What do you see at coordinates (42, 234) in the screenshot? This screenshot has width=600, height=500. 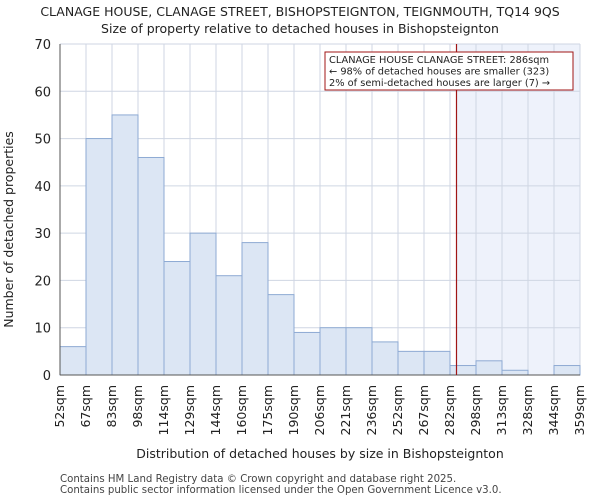 I see `y-tick-label: 30` at bounding box center [42, 234].